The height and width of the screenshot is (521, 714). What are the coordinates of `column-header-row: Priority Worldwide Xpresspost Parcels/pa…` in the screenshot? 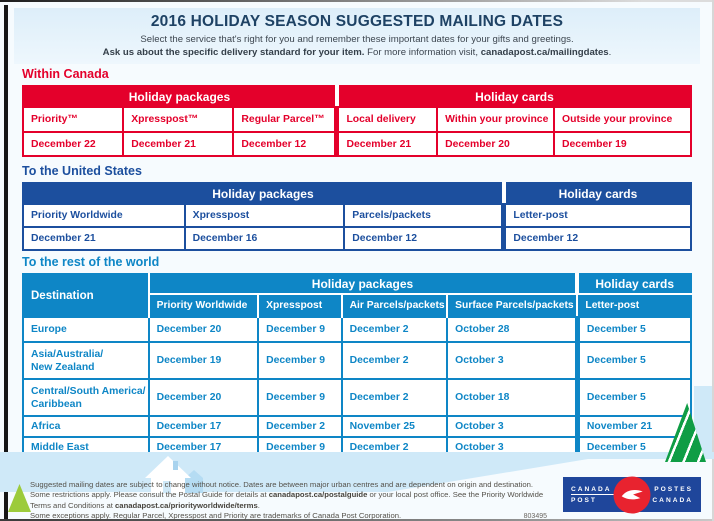 It's located at (357, 215).